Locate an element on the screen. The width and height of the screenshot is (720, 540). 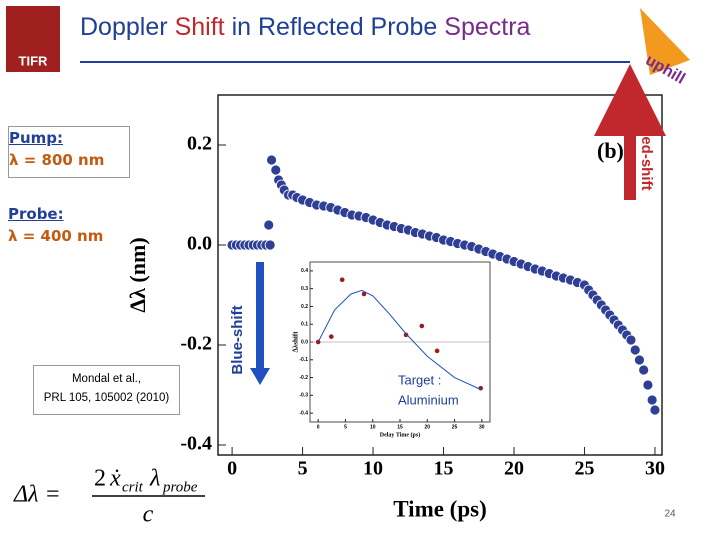
y-axis-label: Δλshift is located at coordinates (296, 342).